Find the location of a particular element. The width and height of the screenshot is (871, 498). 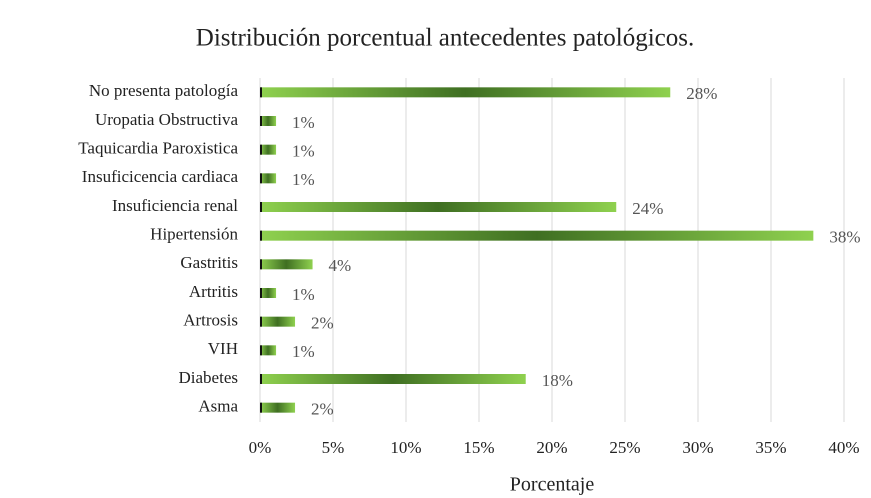

x-tick-label: 35% is located at coordinates (770, 447).